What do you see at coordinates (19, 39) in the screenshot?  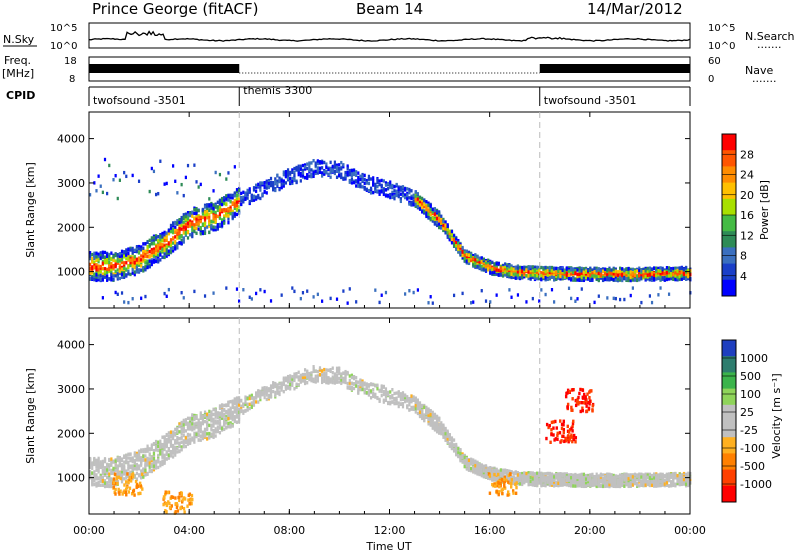 I see `nsky-label: N.Sky` at bounding box center [19, 39].